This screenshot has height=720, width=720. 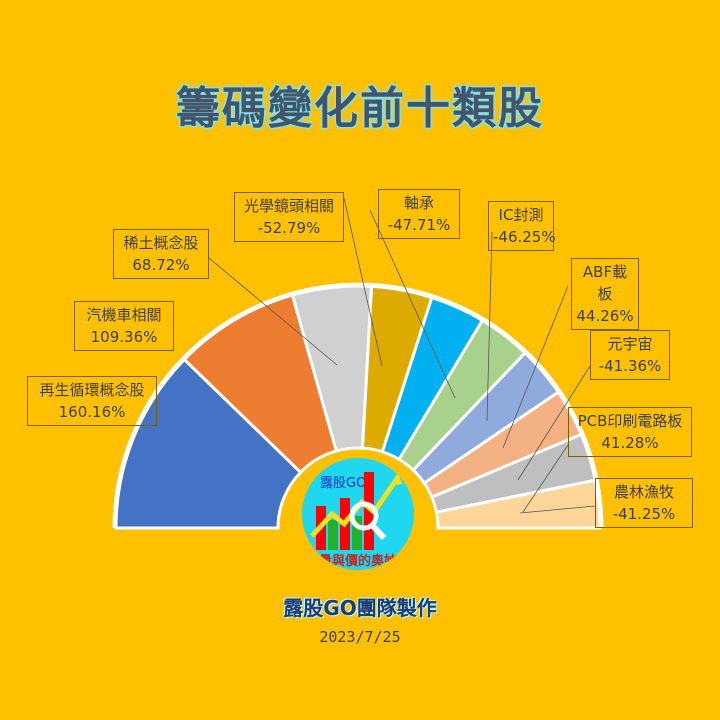 What do you see at coordinates (92, 412) in the screenshot?
I see `category-value: 160.16%` at bounding box center [92, 412].